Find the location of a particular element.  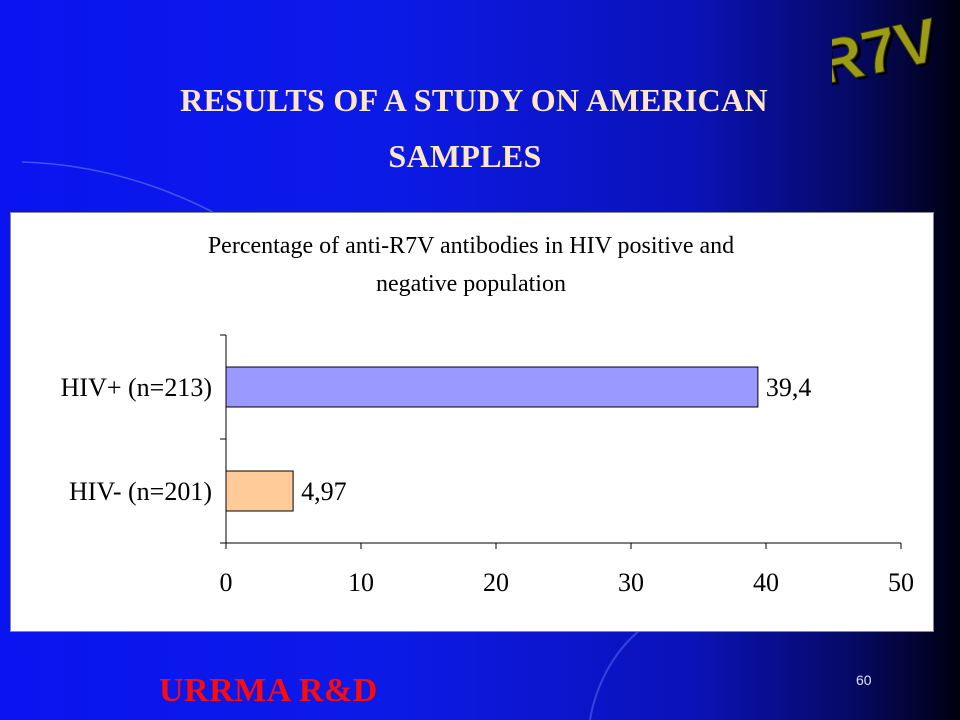

chart-title-line-2: negative population is located at coordinates (471, 284).